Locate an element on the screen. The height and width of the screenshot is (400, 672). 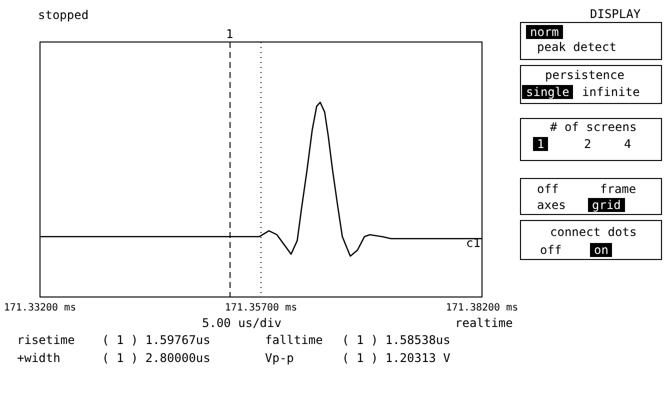
text: norm is located at coordinates (544, 32).